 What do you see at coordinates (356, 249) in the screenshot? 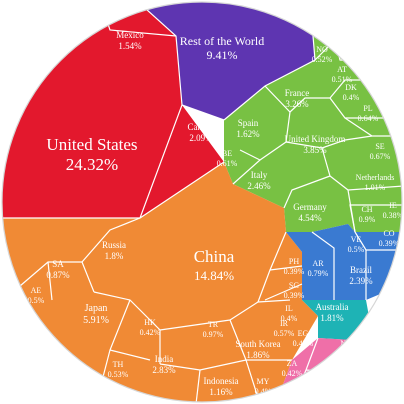
I see `cell-value: 0.5%` at bounding box center [356, 249].